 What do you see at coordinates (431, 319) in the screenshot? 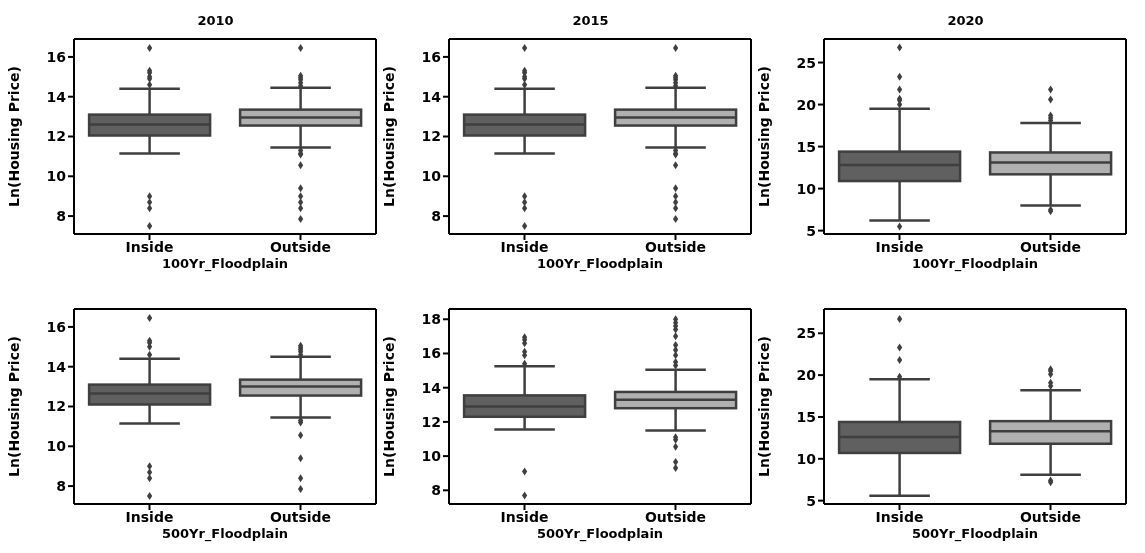
I see `y-tick-label: 18` at bounding box center [431, 319].